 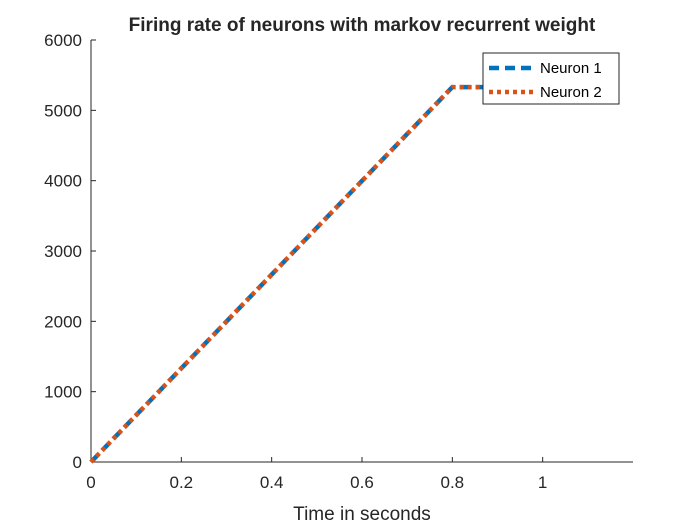 What do you see at coordinates (63, 321) in the screenshot?
I see `y-tick-label: 2000` at bounding box center [63, 321].